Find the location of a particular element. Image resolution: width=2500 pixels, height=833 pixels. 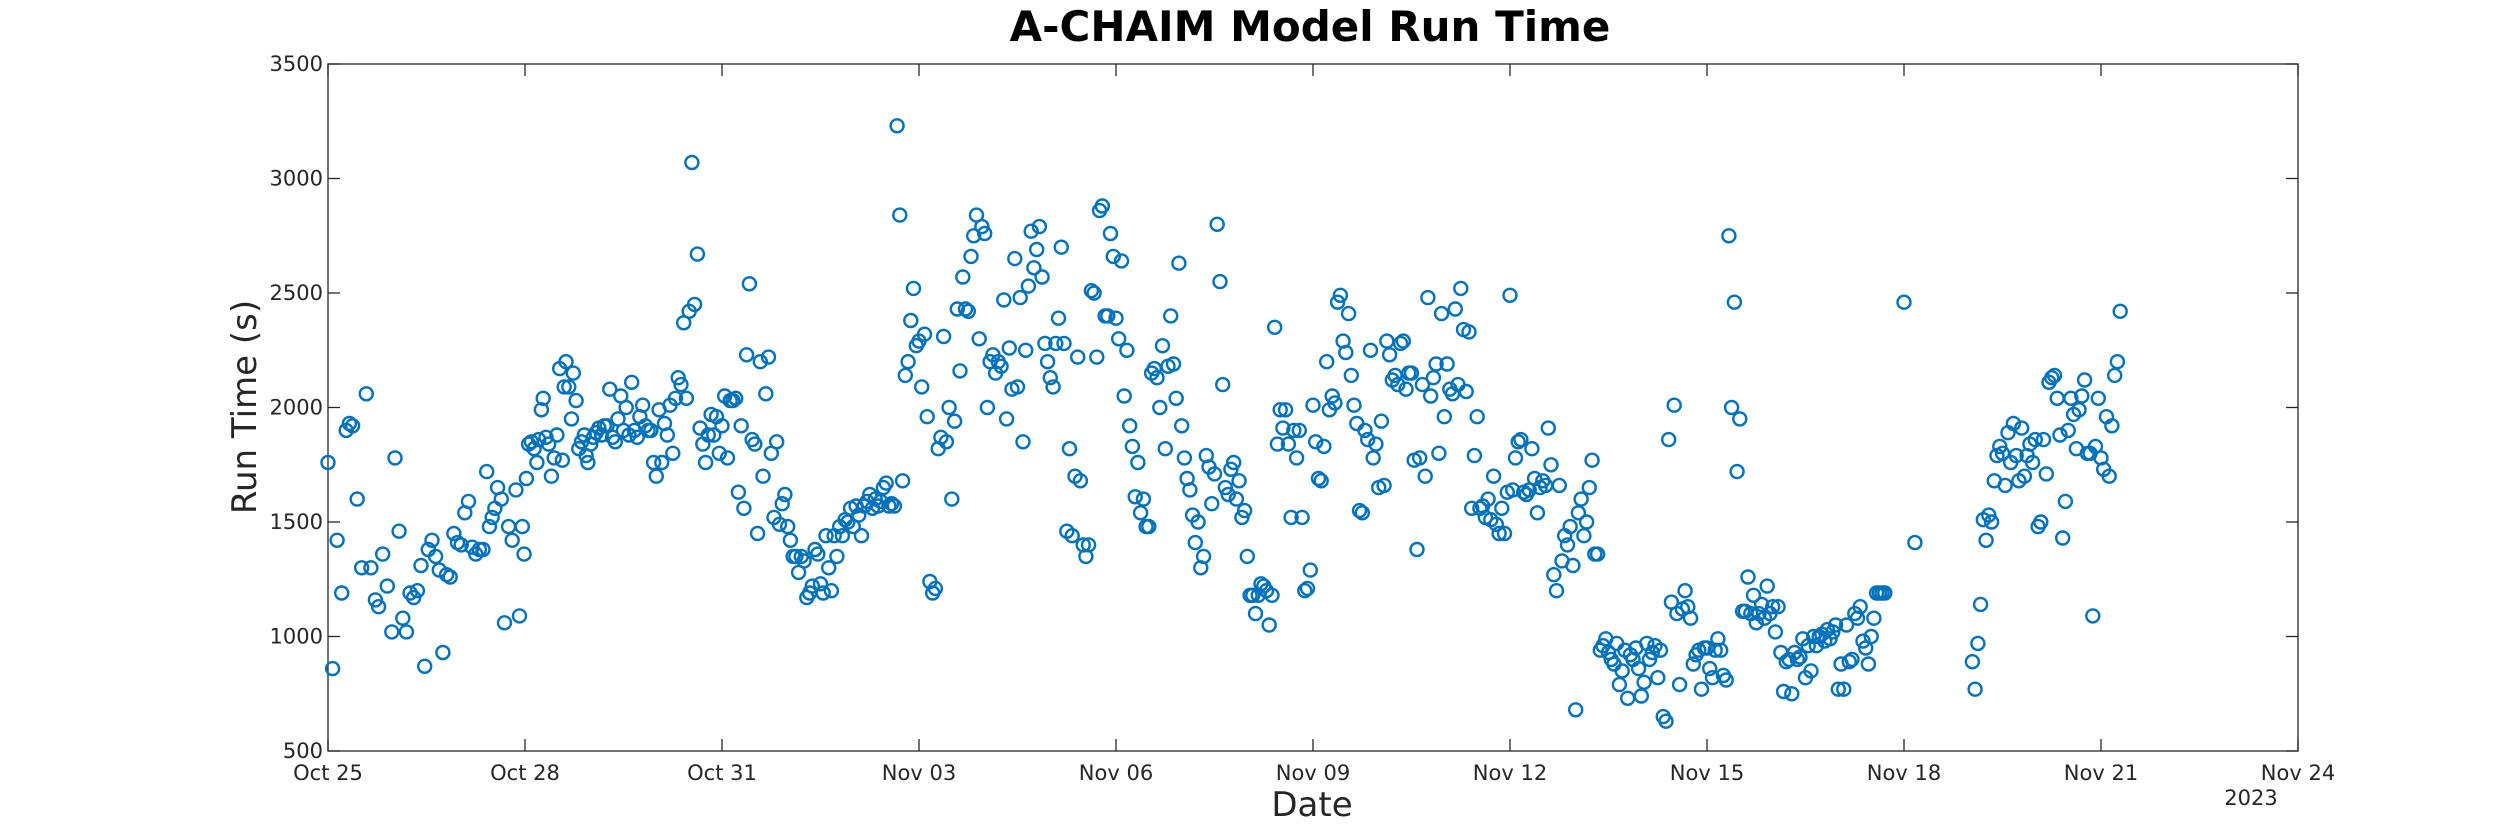

y-tick-label: 2500 is located at coordinates (296, 293).